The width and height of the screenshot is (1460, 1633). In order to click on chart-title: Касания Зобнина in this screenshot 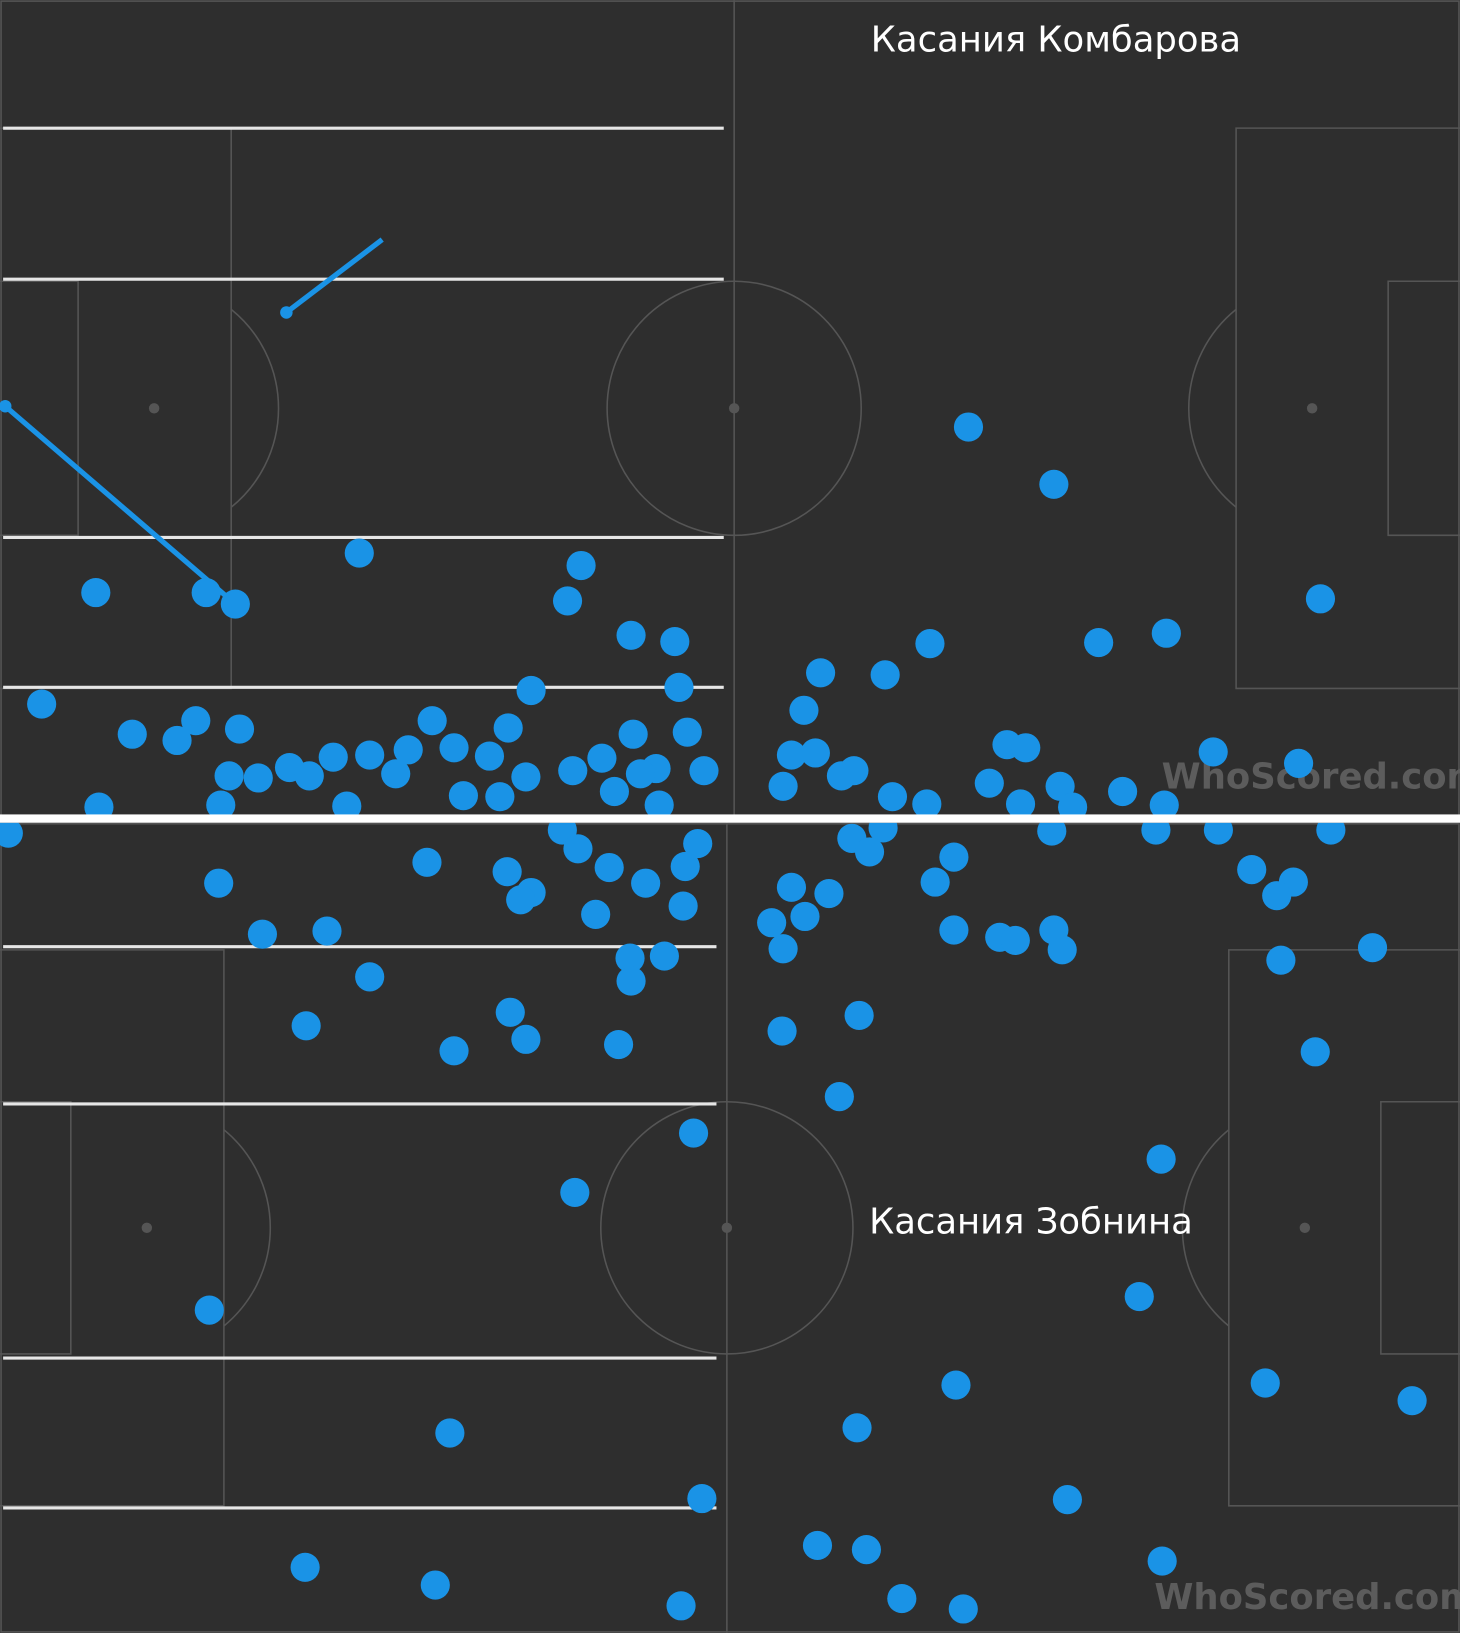, I will do `click(1031, 1222)`.